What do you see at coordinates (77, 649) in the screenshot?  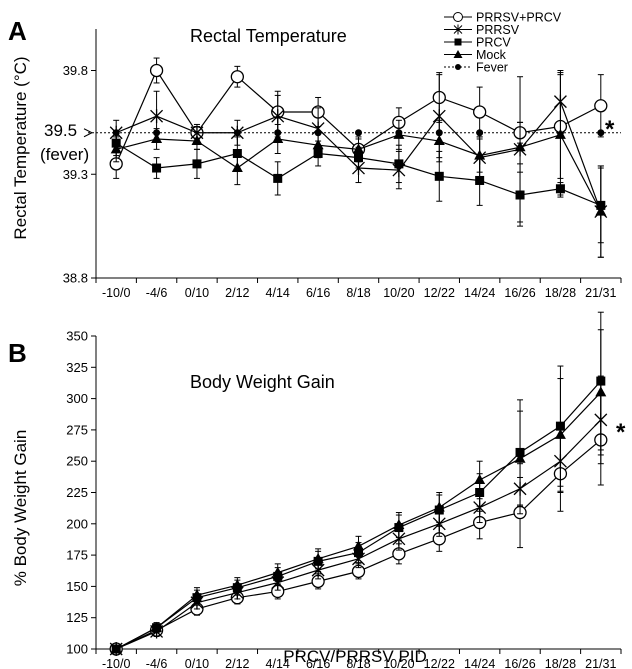 I see `y-tick-label: 100` at bounding box center [77, 649].